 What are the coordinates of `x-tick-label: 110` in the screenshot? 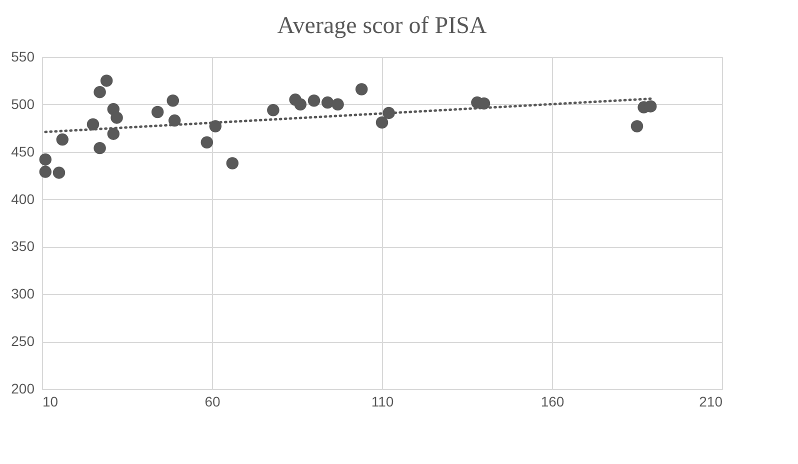 It's located at (382, 402).